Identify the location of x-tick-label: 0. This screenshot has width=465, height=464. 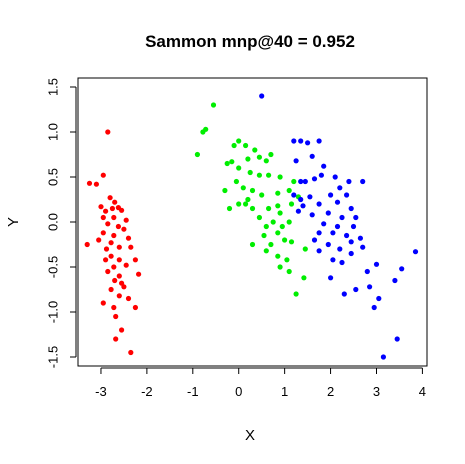
(238, 391).